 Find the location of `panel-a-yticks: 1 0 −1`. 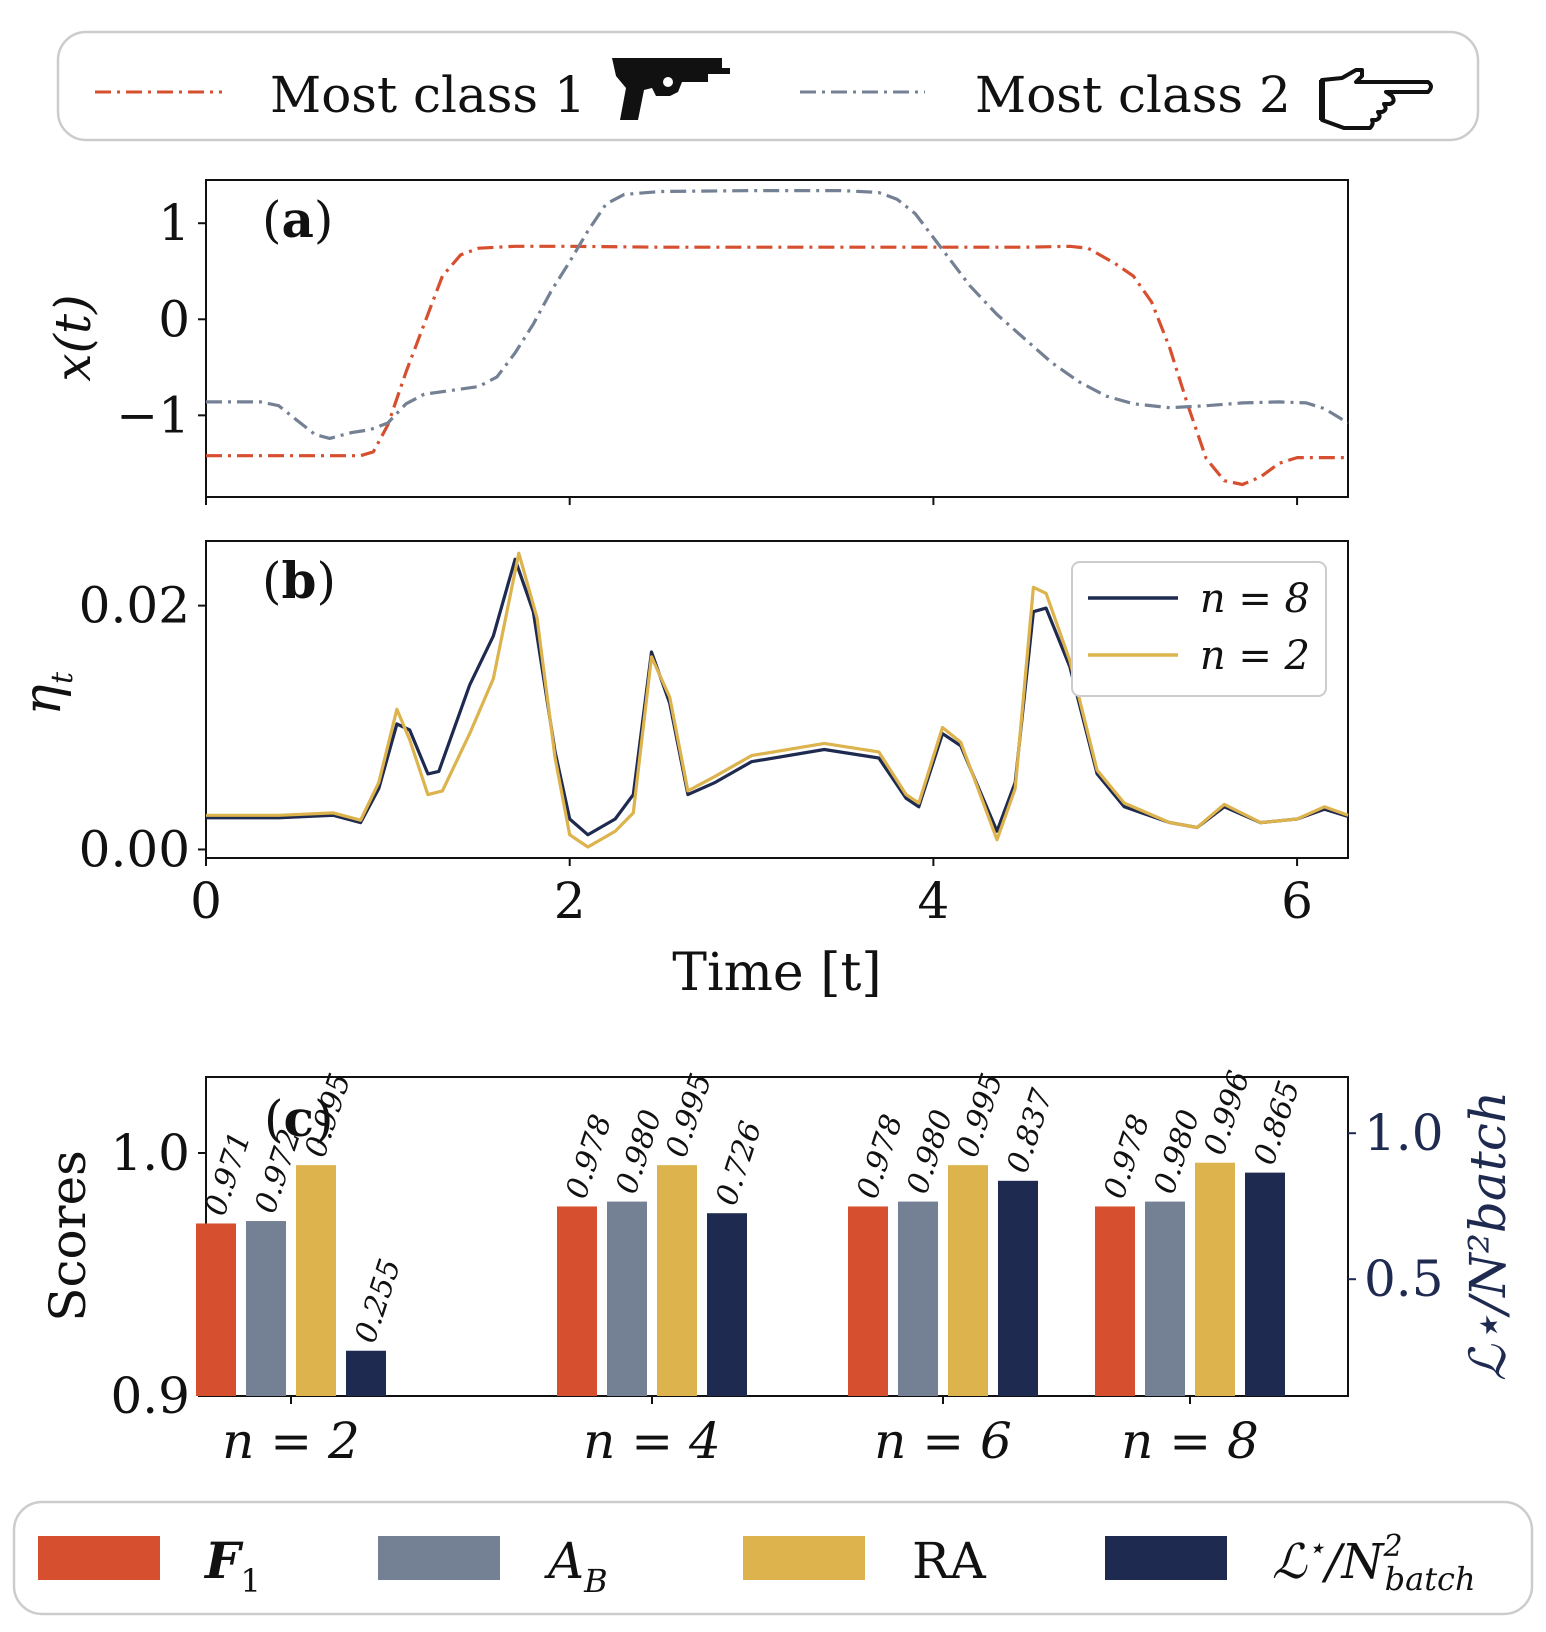

panel-a-yticks: 1 0 −1 is located at coordinates (161, 319).